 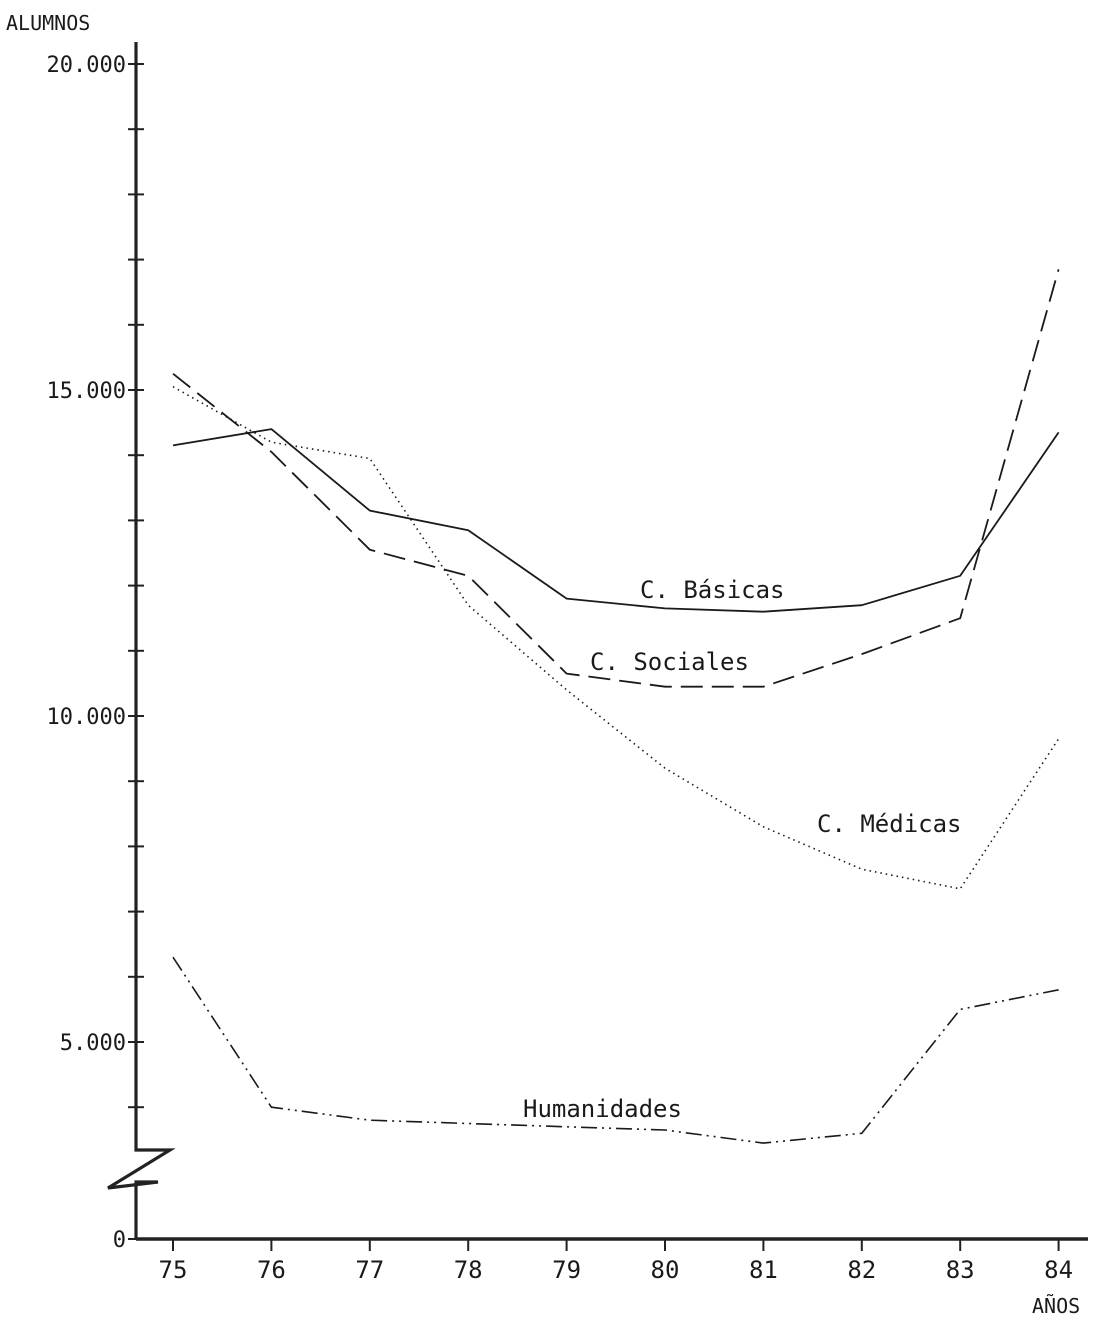 I want to click on series-label: C. Básicas, so click(x=712, y=590).